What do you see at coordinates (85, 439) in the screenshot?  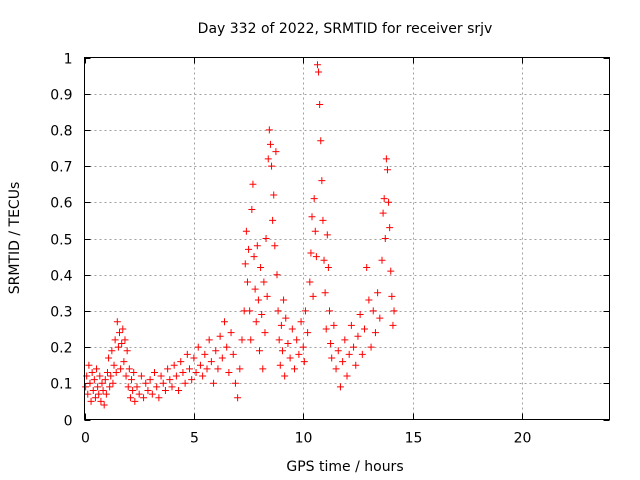 I see `x-tick-label: 0` at bounding box center [85, 439].